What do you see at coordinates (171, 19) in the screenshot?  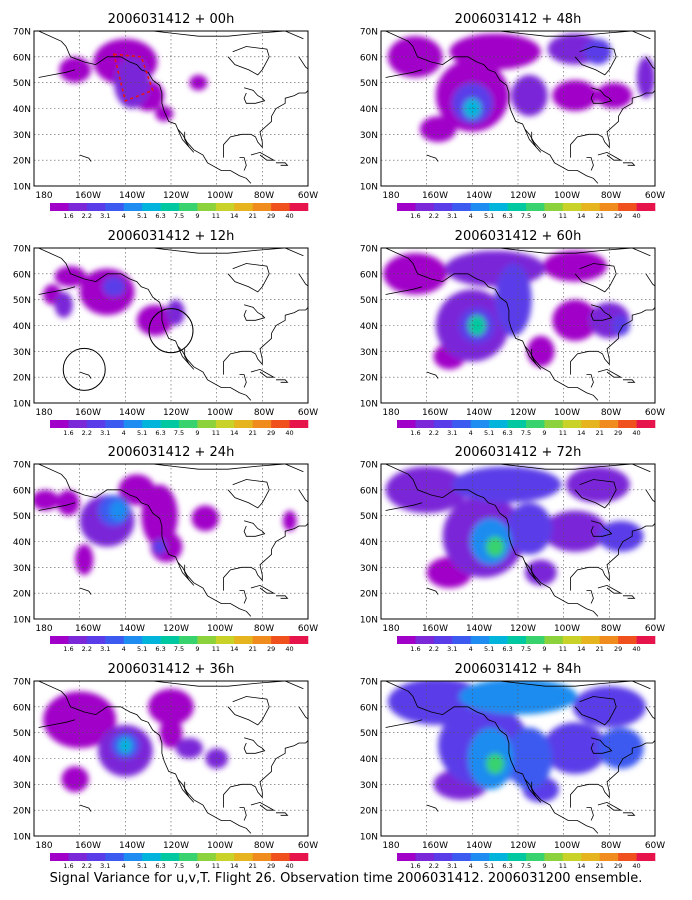 I see `panel-title: 2006031412 + 00h` at bounding box center [171, 19].